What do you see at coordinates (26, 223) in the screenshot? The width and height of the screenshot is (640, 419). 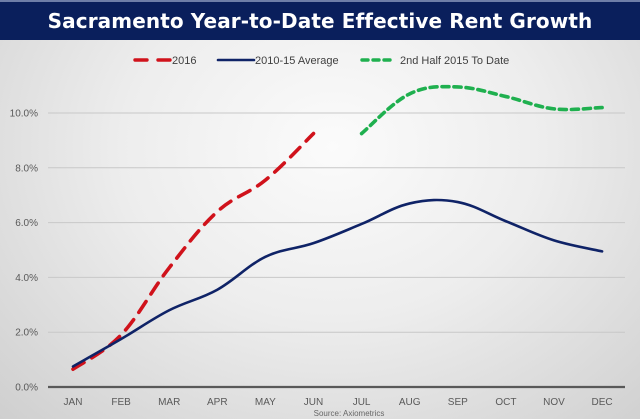 I see `y-tick-label: 6.0%` at bounding box center [26, 223].